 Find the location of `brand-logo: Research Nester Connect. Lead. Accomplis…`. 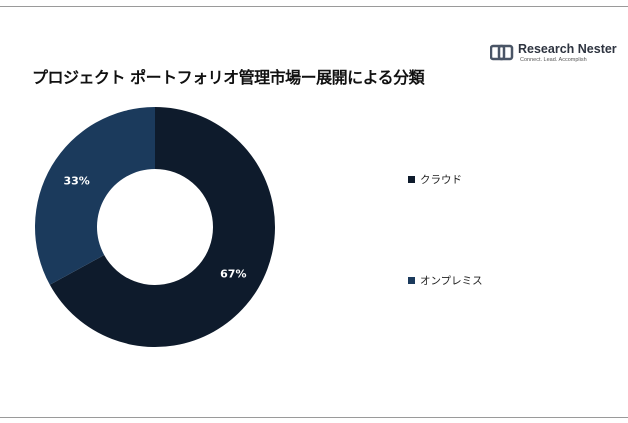

brand-logo: Research Nester Connect. Lead. Accomplis… is located at coordinates (555, 55).